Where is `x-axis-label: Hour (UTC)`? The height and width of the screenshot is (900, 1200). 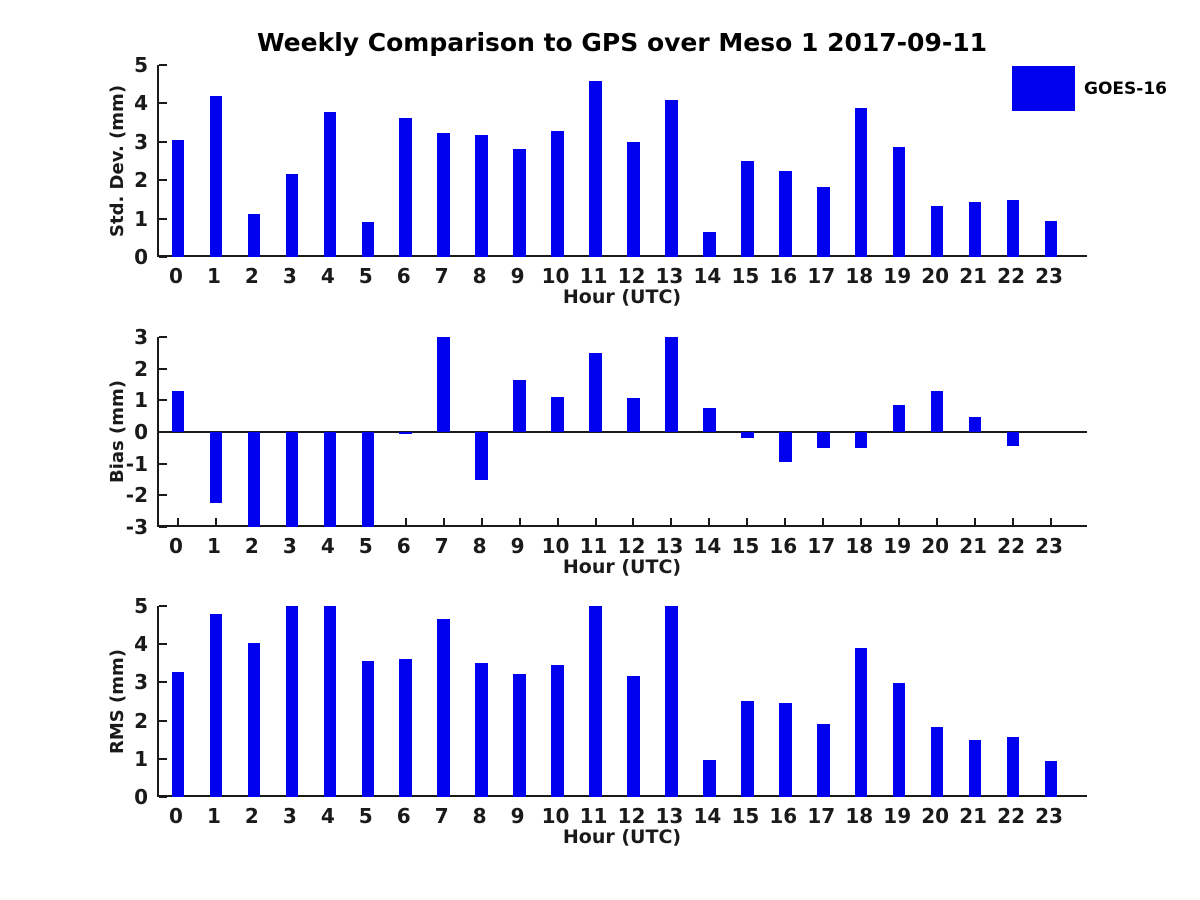
x-axis-label: Hour (UTC) is located at coordinates (622, 567).